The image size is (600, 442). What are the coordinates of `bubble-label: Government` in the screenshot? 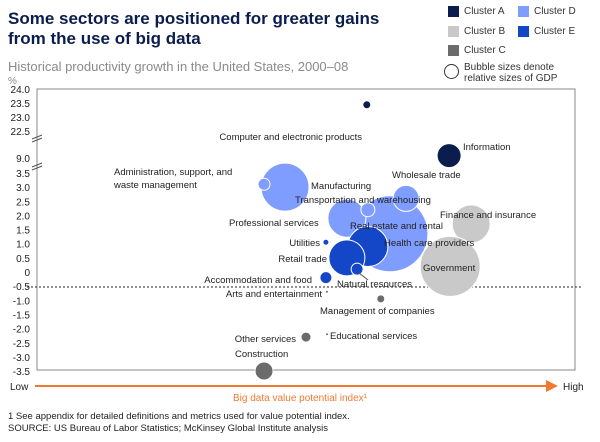 It's located at (449, 268).